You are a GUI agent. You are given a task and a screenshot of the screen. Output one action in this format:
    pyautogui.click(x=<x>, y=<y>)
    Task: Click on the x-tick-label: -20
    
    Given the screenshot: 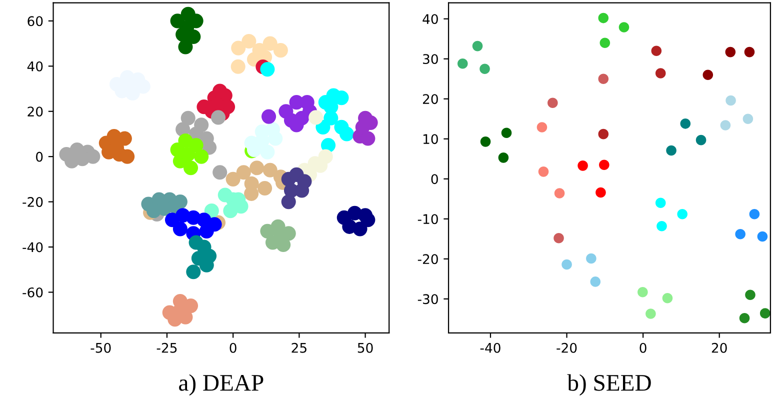 What is the action you would take?
    pyautogui.click(x=566, y=347)
    